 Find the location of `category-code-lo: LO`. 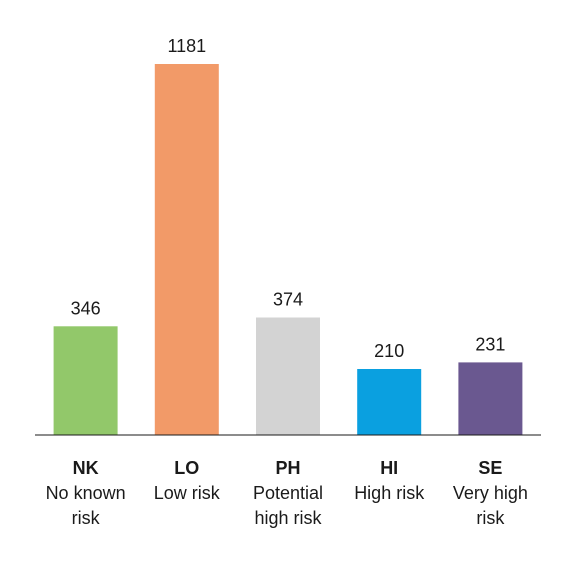

category-code-lo: LO is located at coordinates (186, 468).